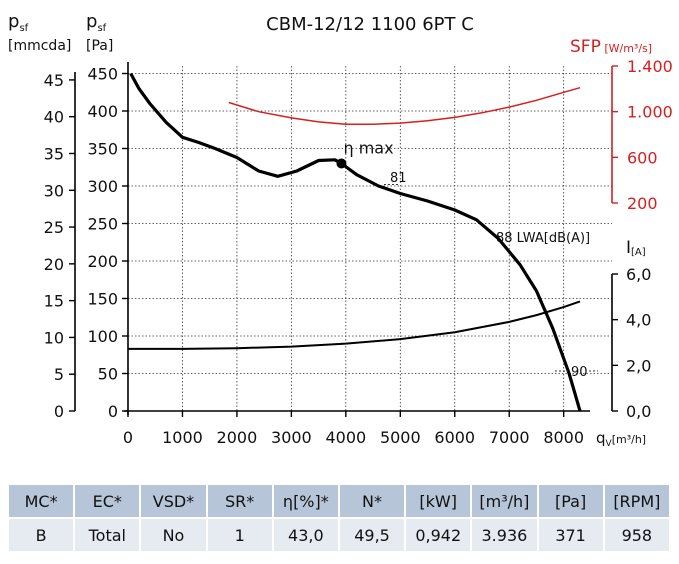  I want to click on y-current-label: I[A], so click(636, 248).